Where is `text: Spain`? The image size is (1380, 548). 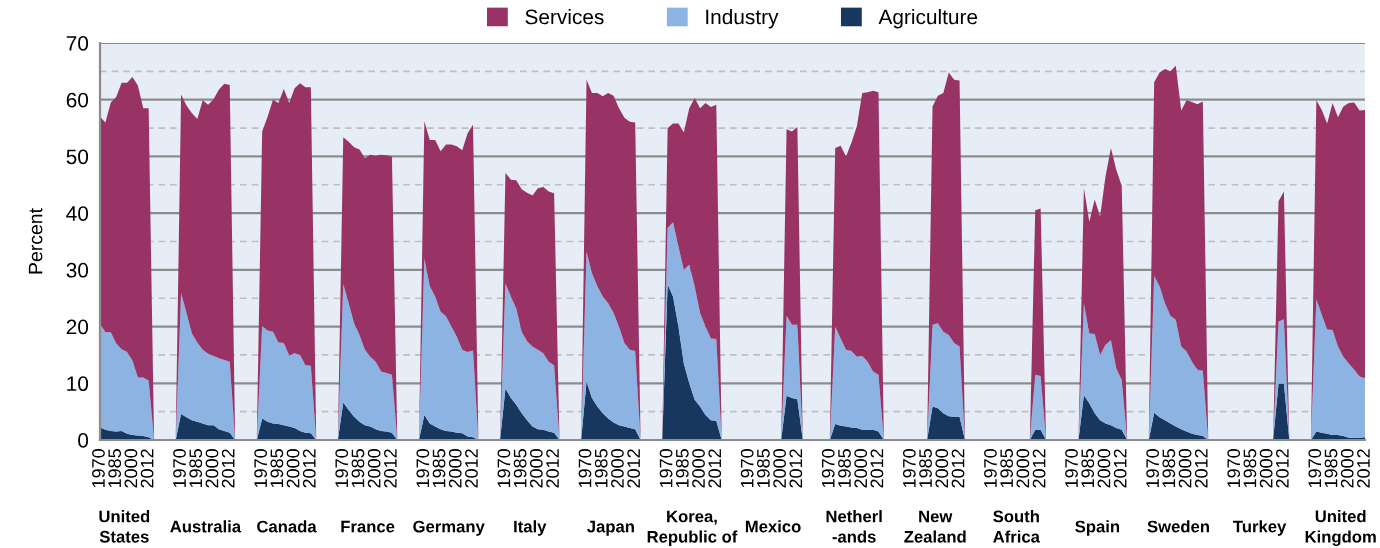
text: Spain is located at coordinates (1097, 528).